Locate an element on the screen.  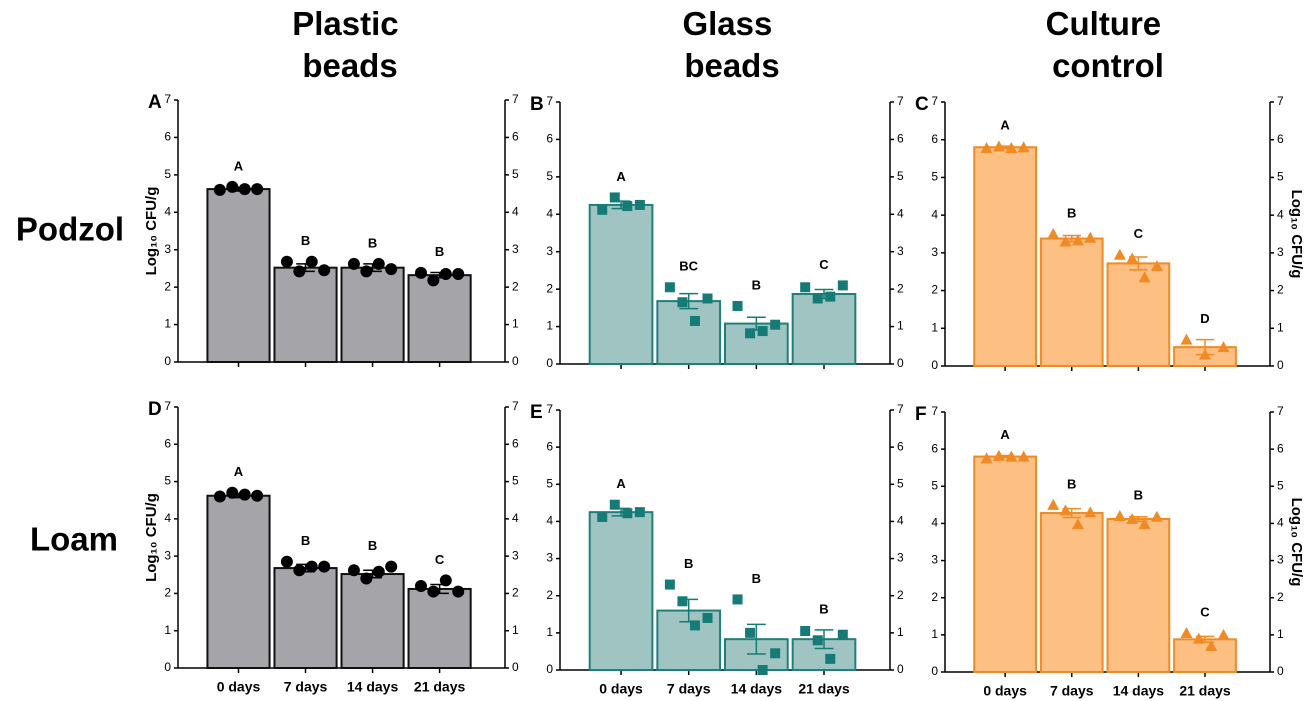
column-header: Plastic beads is located at coordinates (350, 44).